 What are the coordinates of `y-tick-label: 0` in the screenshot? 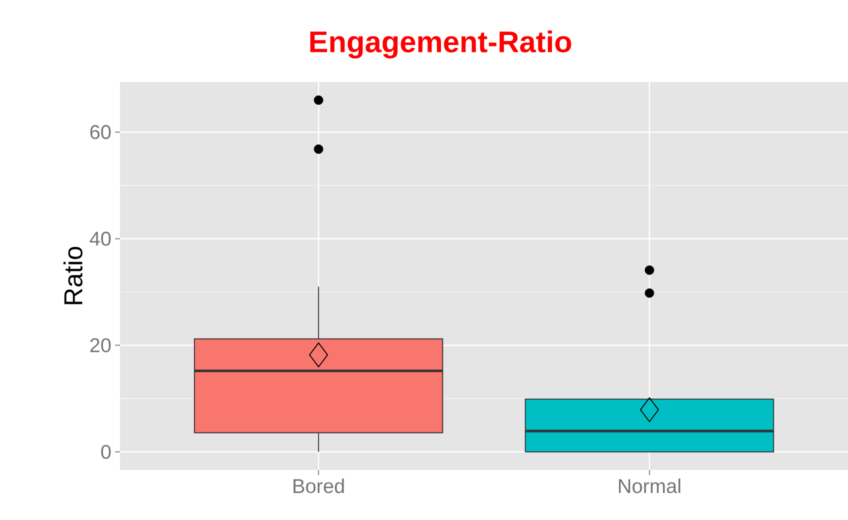 It's located at (106, 451).